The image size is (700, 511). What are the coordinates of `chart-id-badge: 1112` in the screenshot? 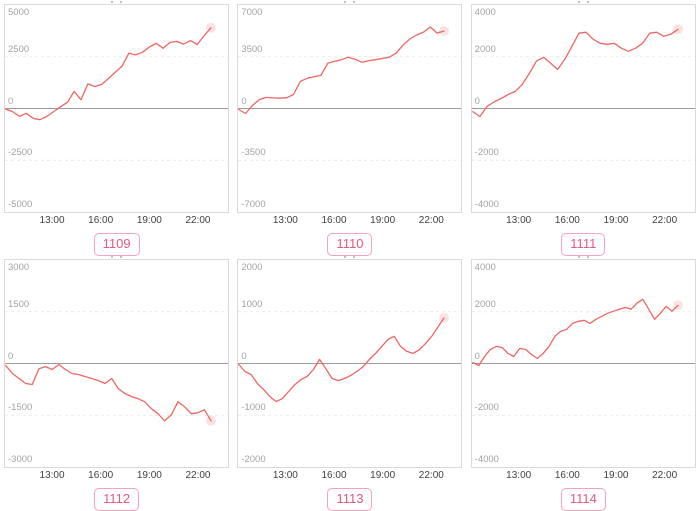 It's located at (117, 499).